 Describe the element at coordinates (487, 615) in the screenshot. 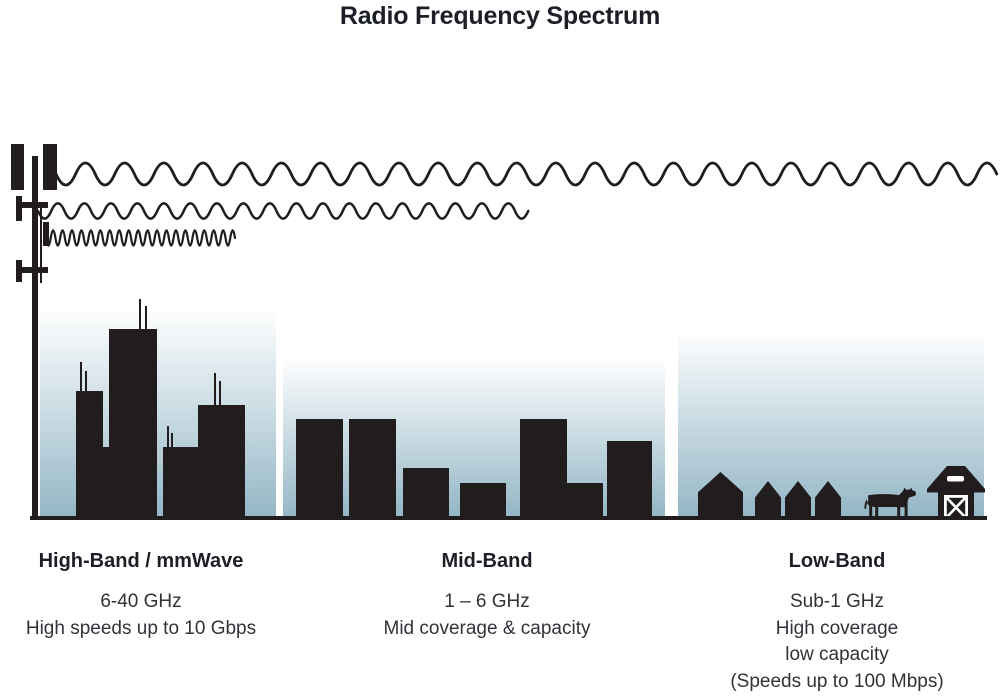

I see `mid-band-description: 1 – 6 GHz Mid coverage & capacity` at that location.